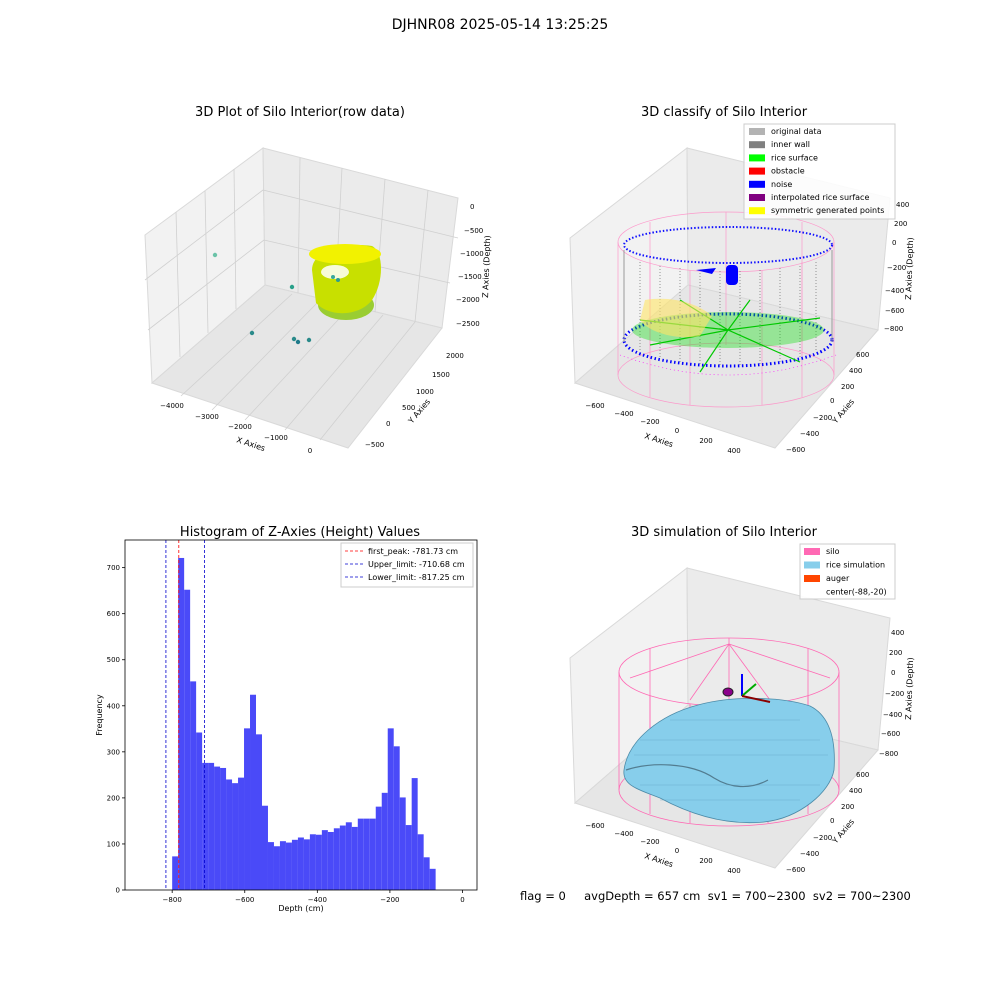 The image size is (1000, 1000). I want to click on legend-label: center(-88,-20), so click(856, 592).